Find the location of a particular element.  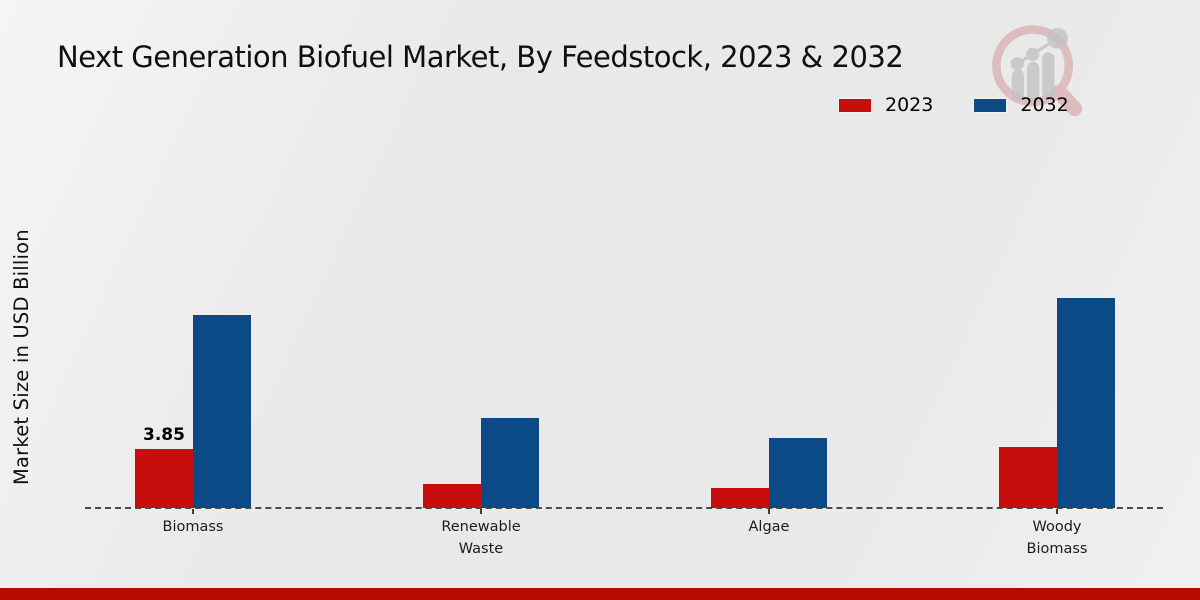

bar-2032-algae is located at coordinates (798, 472).